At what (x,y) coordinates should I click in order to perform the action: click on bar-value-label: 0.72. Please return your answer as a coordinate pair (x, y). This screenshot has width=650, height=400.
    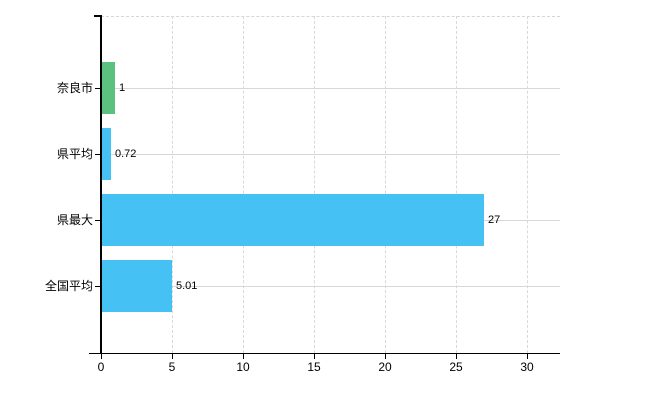
    Looking at the image, I should click on (126, 154).